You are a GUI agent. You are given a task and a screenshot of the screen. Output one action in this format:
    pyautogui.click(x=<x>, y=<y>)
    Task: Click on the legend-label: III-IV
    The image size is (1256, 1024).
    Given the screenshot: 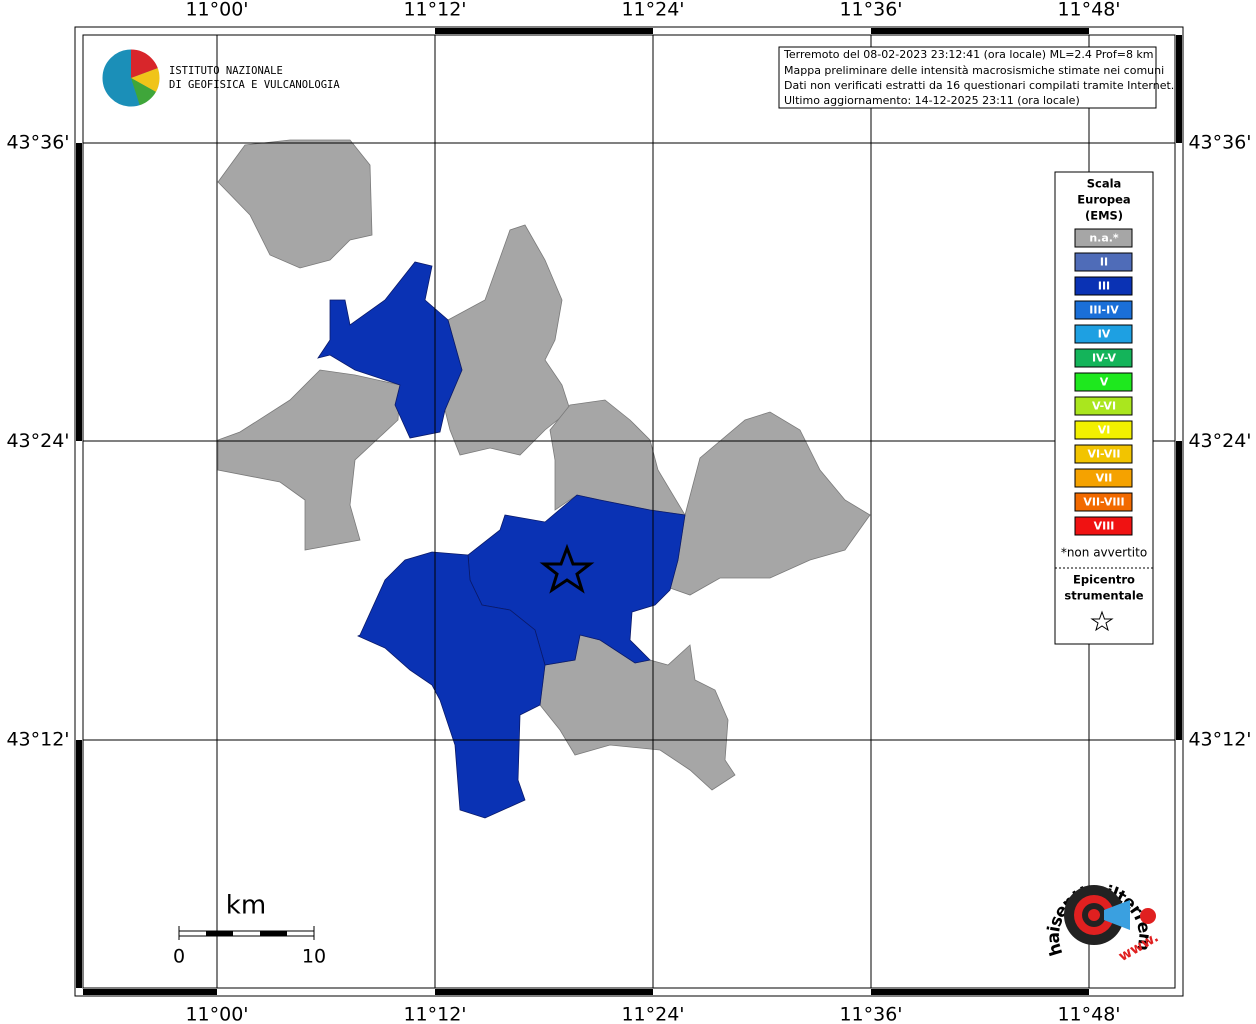 What is the action you would take?
    pyautogui.click(x=1104, y=310)
    